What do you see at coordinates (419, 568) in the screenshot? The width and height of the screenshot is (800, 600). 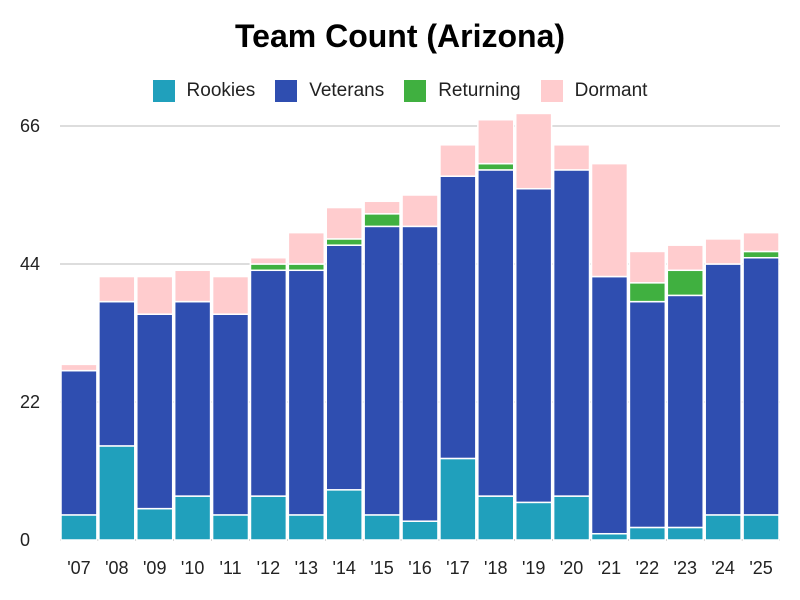 I see `x-tick-label: '16` at bounding box center [419, 568].